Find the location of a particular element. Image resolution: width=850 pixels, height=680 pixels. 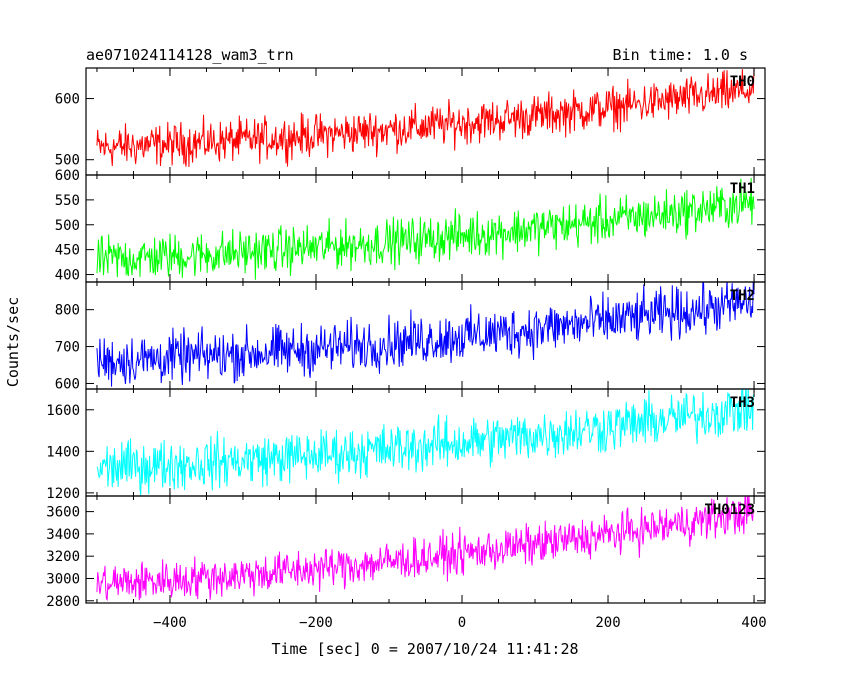

x-axis-label: Time [sec] 0 = 2007/10/24 11:41:28 is located at coordinates (424, 649).